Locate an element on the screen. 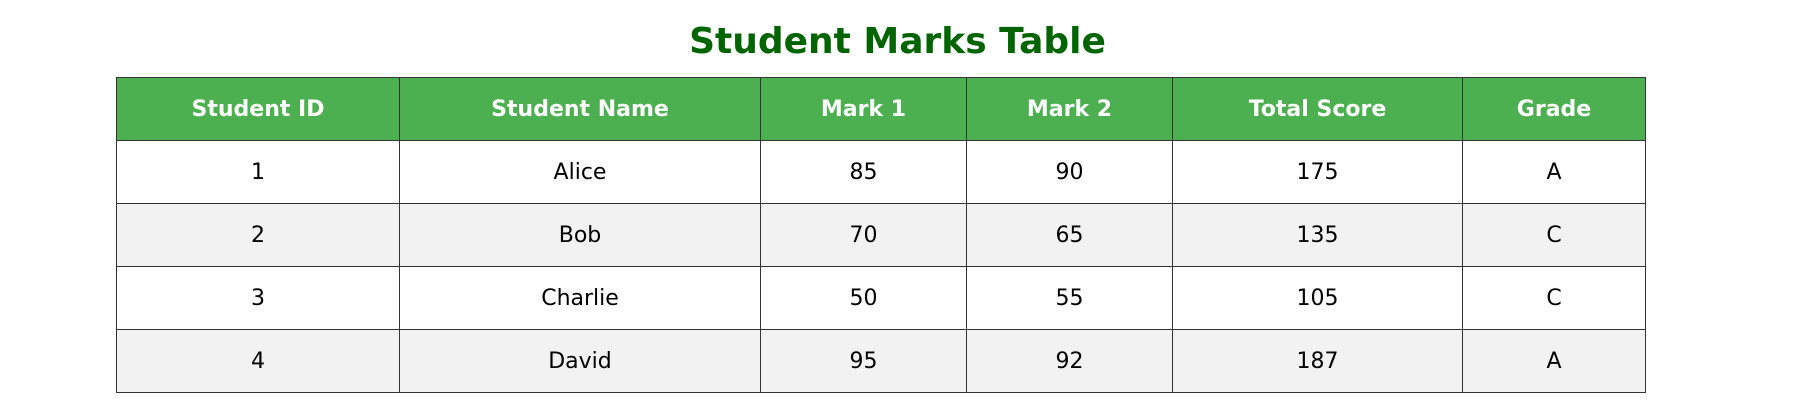  cell-student-name: Alice is located at coordinates (580, 172).